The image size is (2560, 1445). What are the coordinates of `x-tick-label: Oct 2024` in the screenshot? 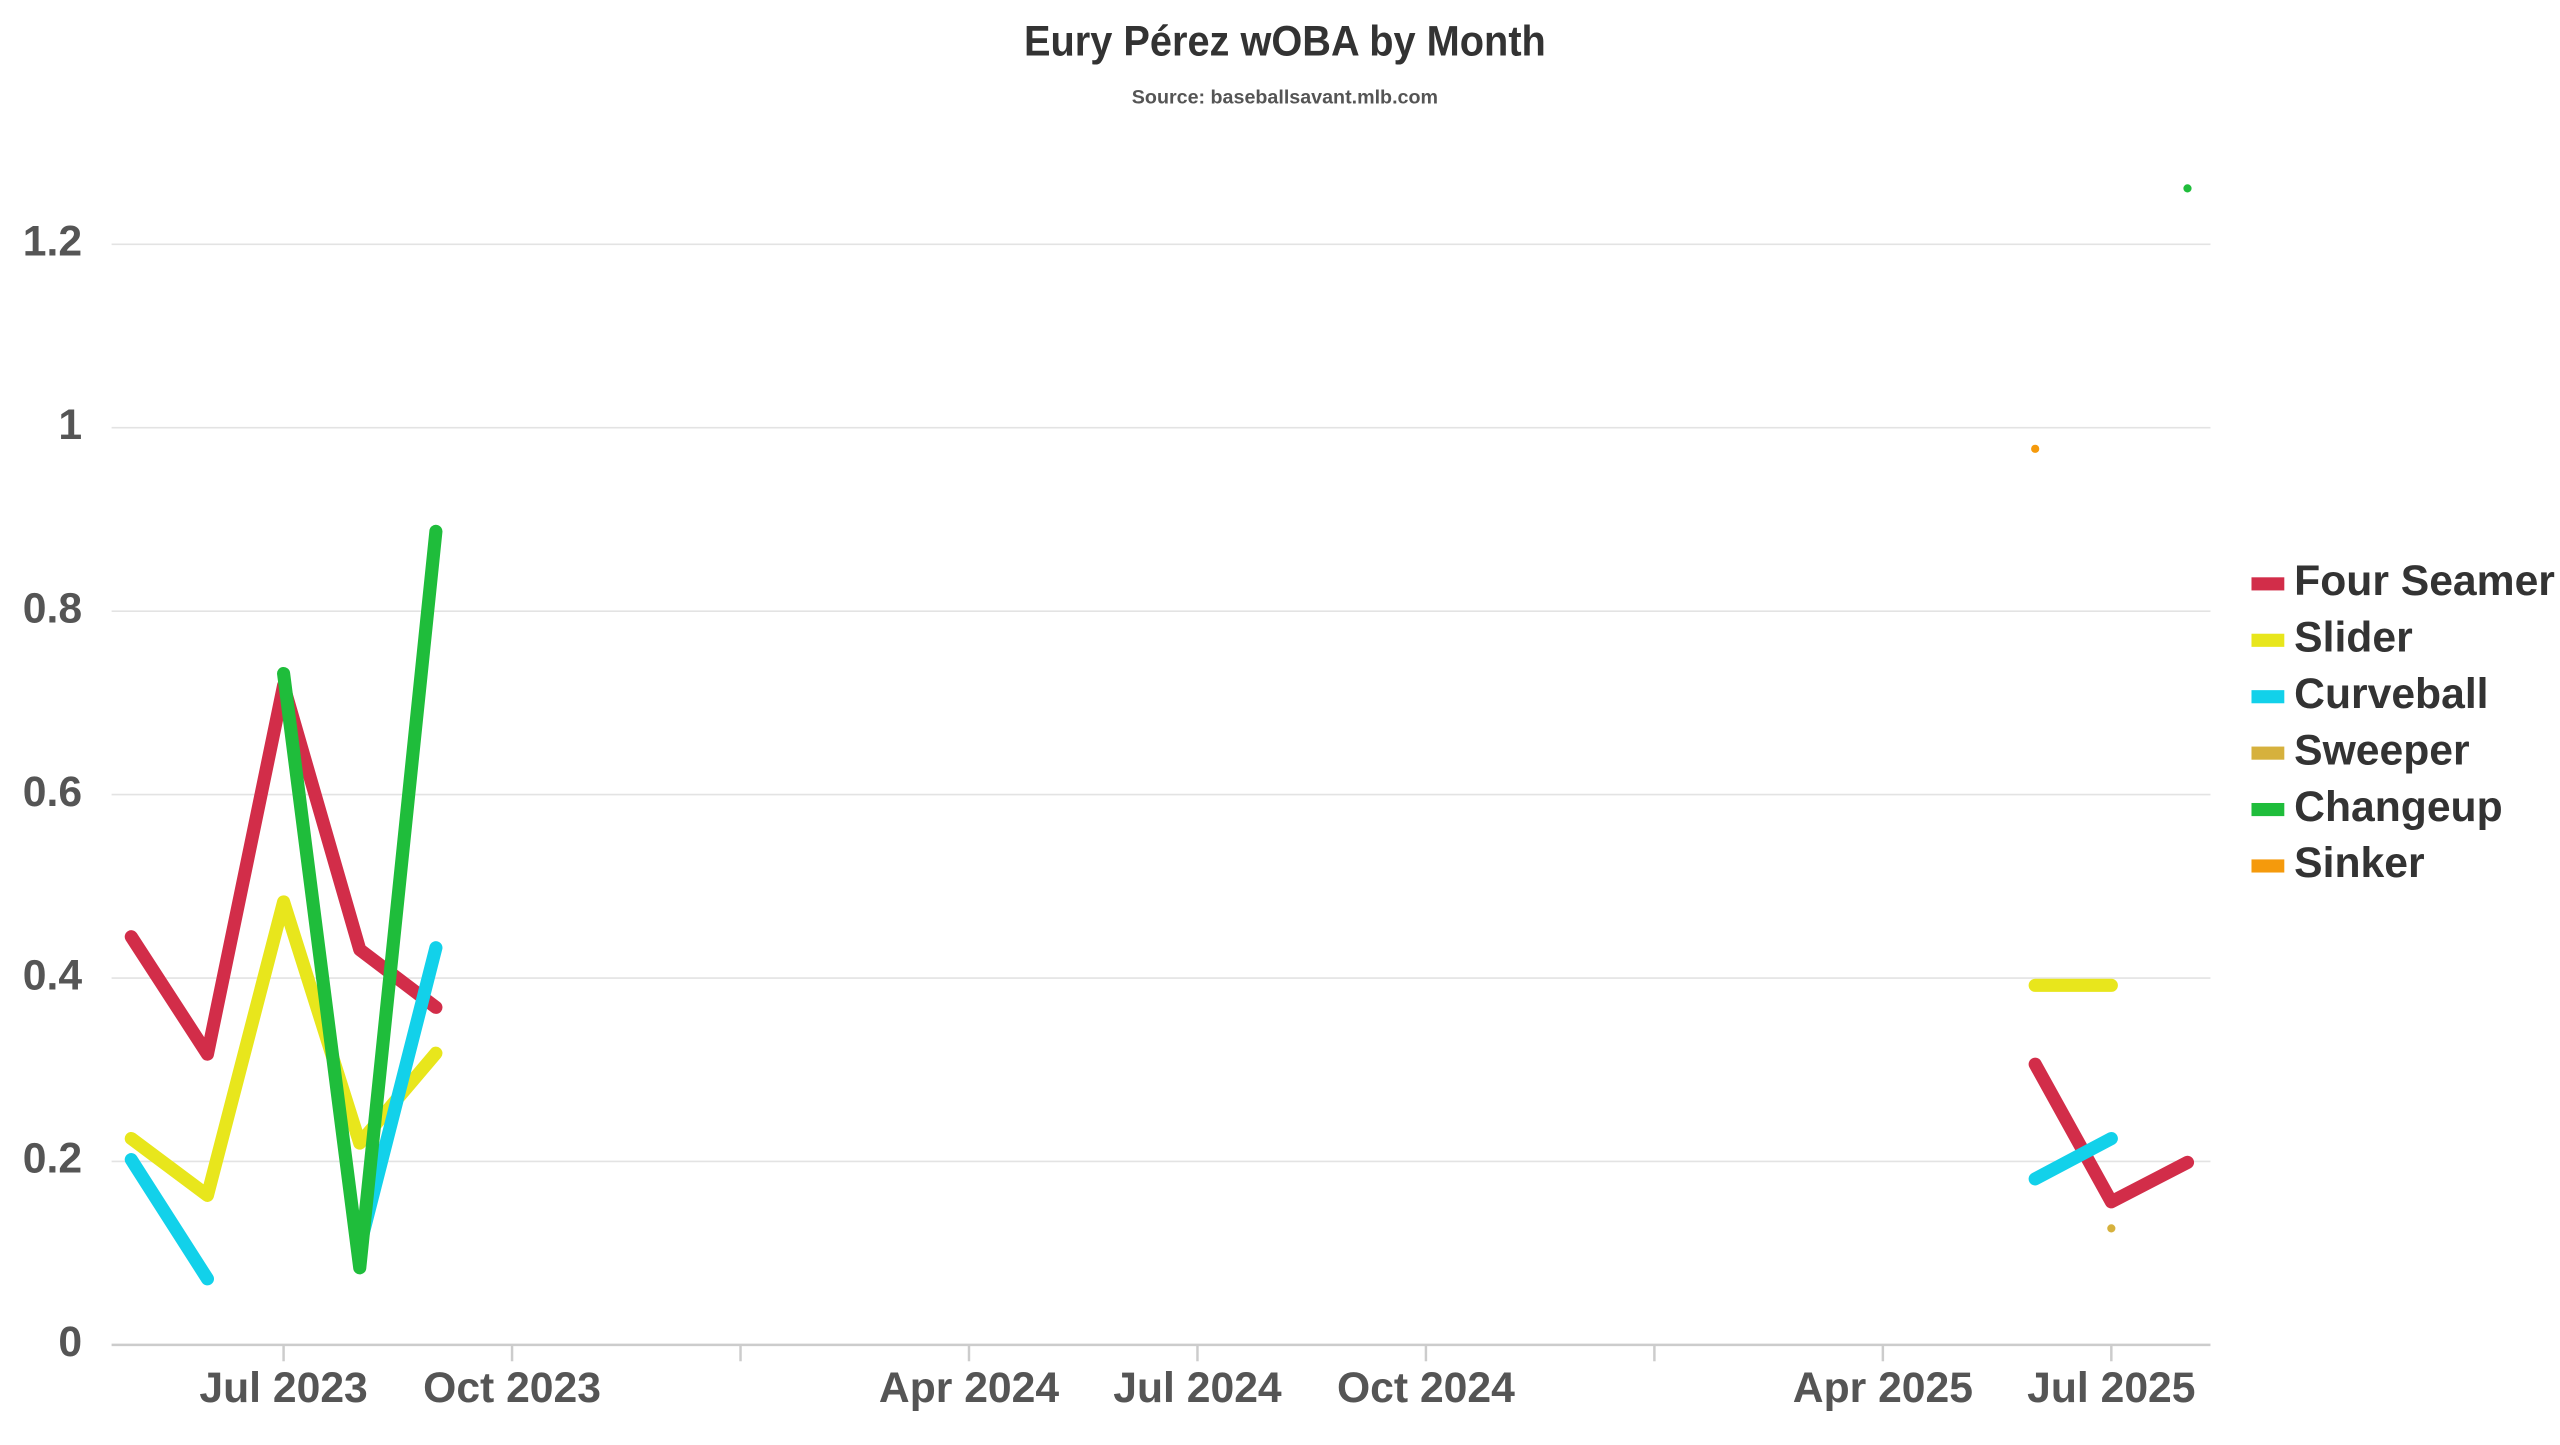 It's located at (1426, 1388).